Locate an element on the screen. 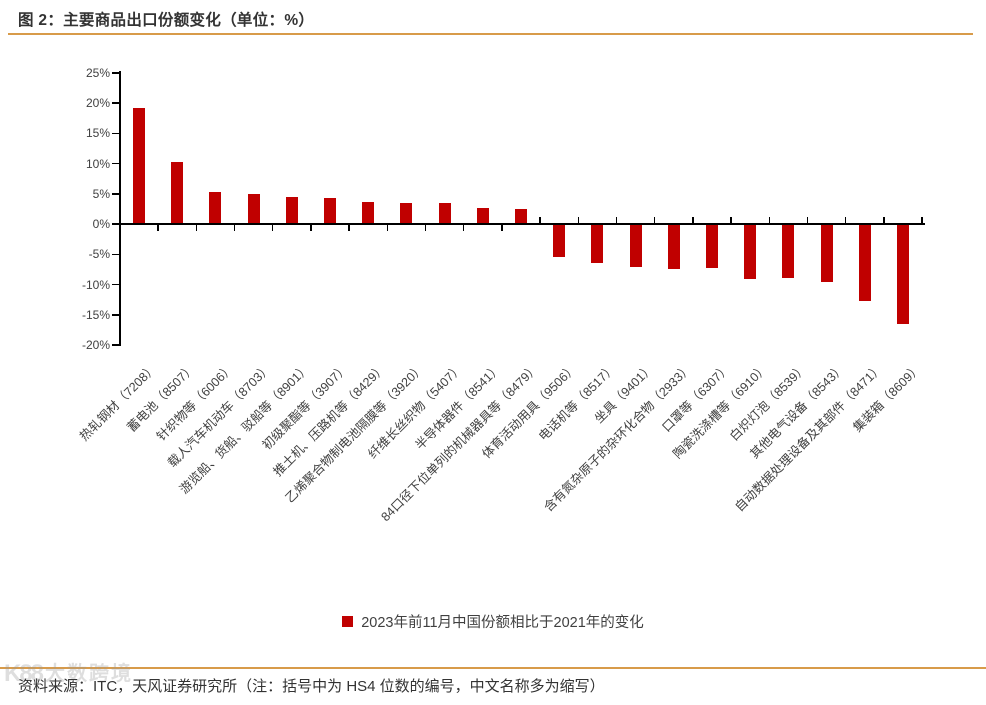 This screenshot has height=705, width=986. category-label: 口罩等（6307） is located at coordinates (696, 398).